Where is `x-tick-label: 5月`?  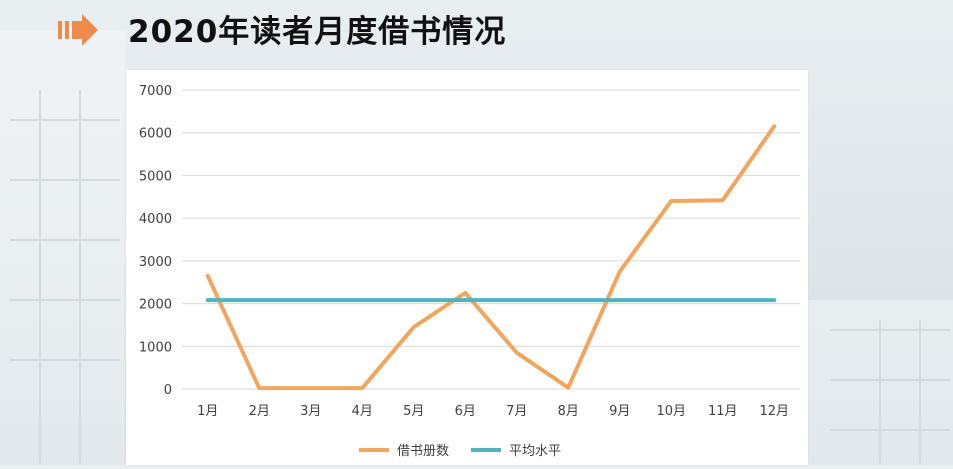
x-tick-label: 5月 is located at coordinates (413, 411).